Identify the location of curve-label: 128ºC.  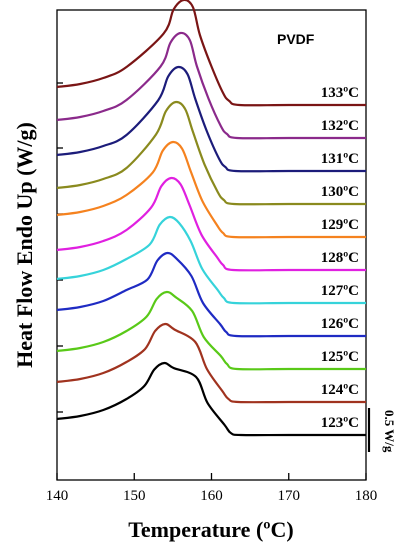
(340, 258).